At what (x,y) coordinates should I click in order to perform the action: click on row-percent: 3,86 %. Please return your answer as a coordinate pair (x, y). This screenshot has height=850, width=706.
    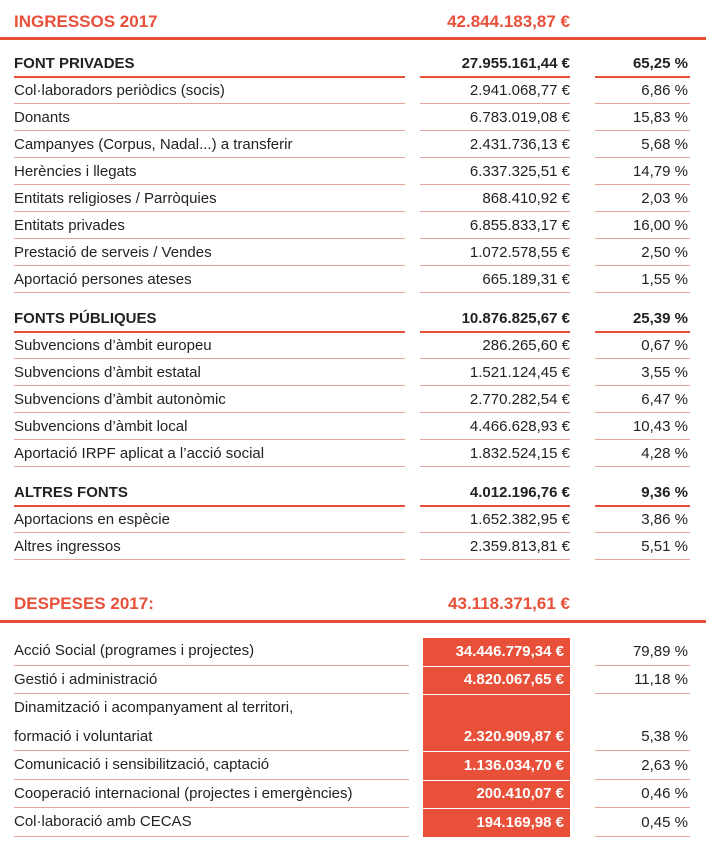
    Looking at the image, I should click on (664, 519).